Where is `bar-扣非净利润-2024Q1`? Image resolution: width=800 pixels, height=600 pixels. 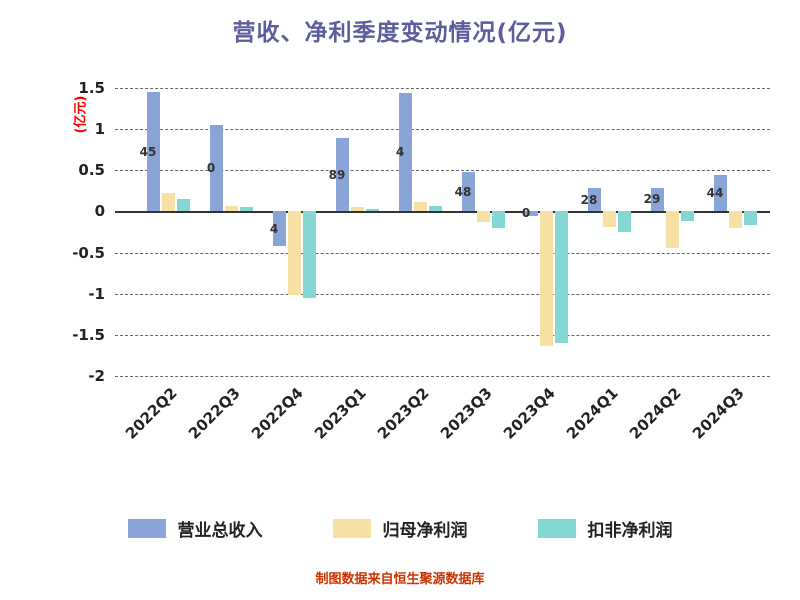 bar-扣非净利润-2024Q1 is located at coordinates (624, 221).